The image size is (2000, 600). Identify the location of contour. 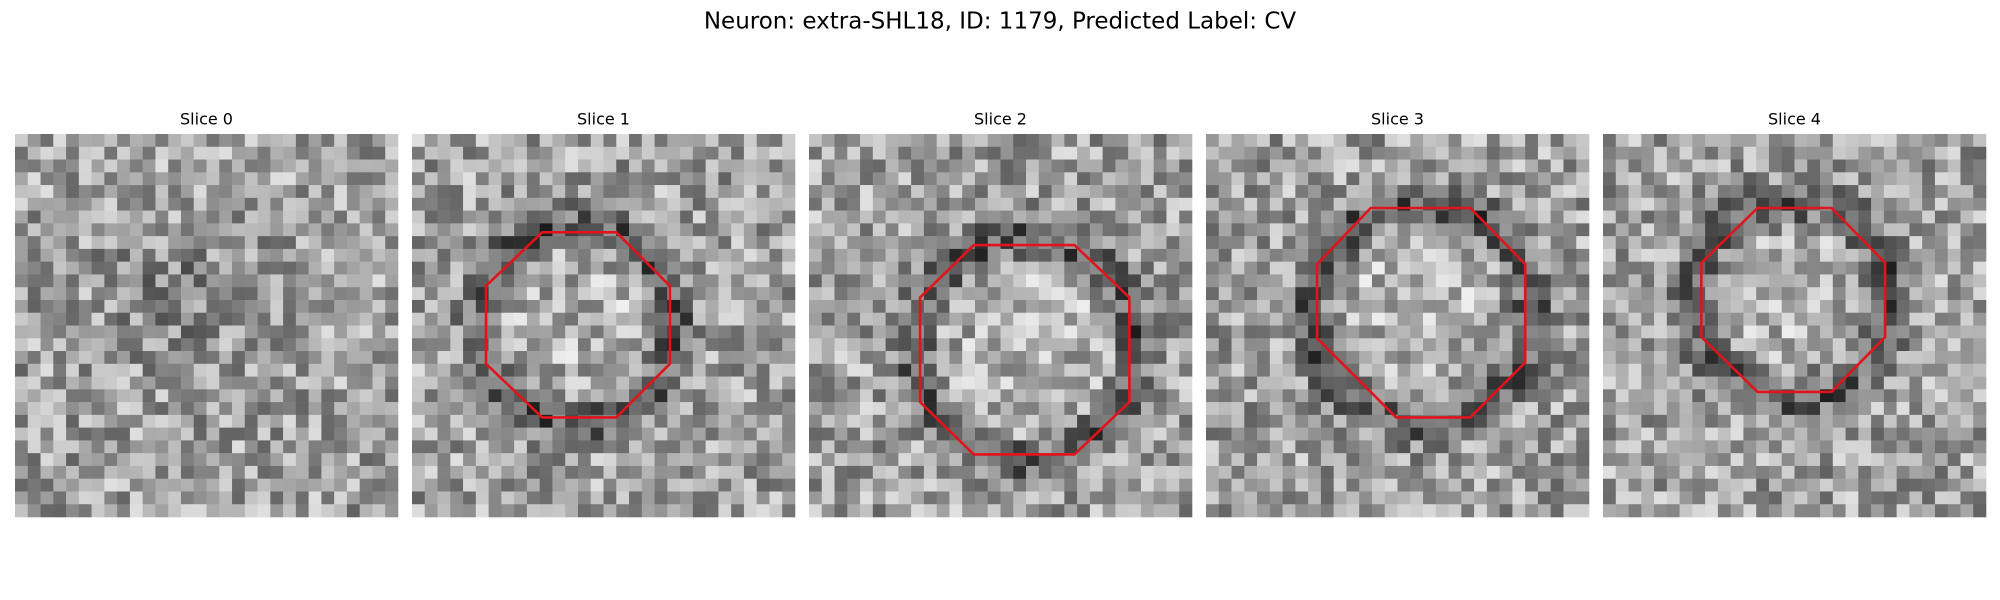
(1793, 300).